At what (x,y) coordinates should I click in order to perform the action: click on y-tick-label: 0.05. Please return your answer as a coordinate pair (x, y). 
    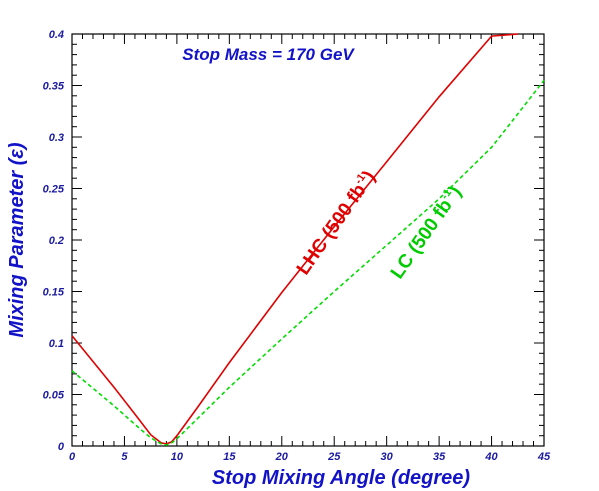
    Looking at the image, I should click on (54, 396).